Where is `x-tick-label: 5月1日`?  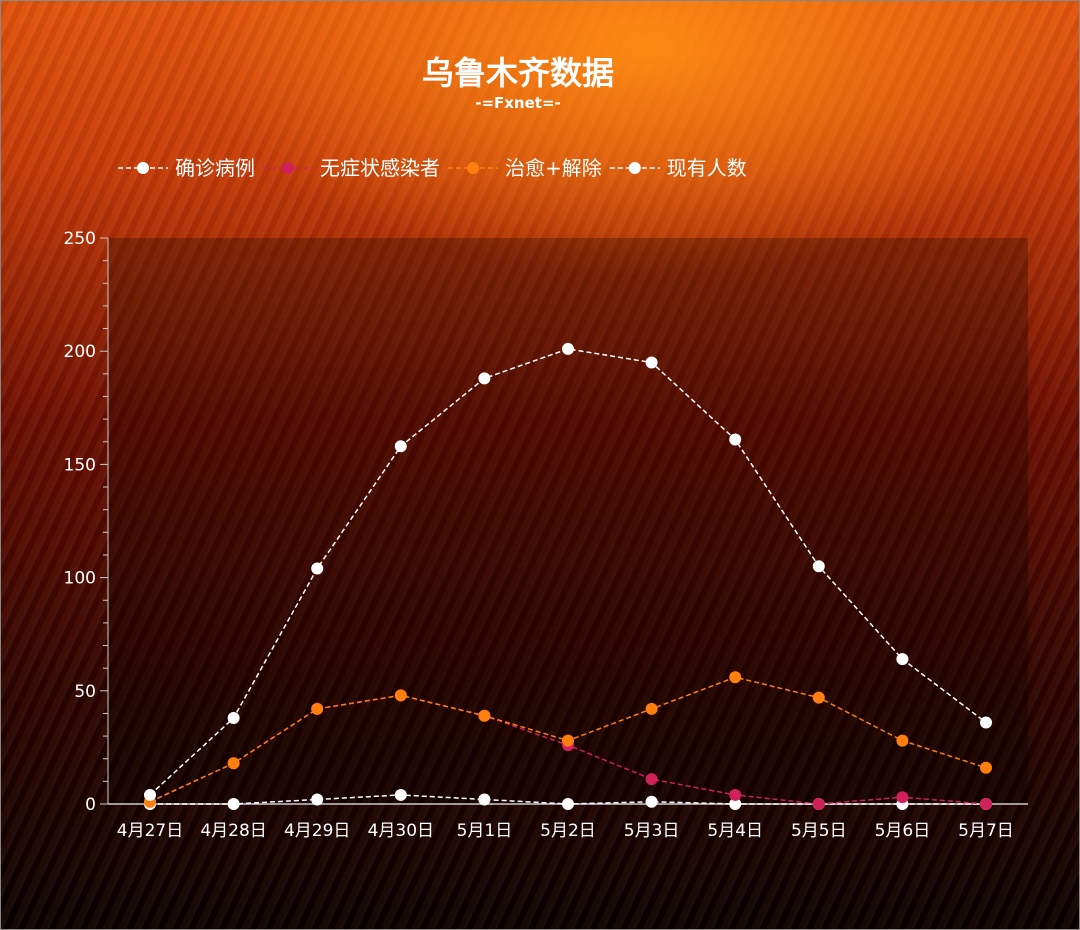
x-tick-label: 5月1日 is located at coordinates (485, 831).